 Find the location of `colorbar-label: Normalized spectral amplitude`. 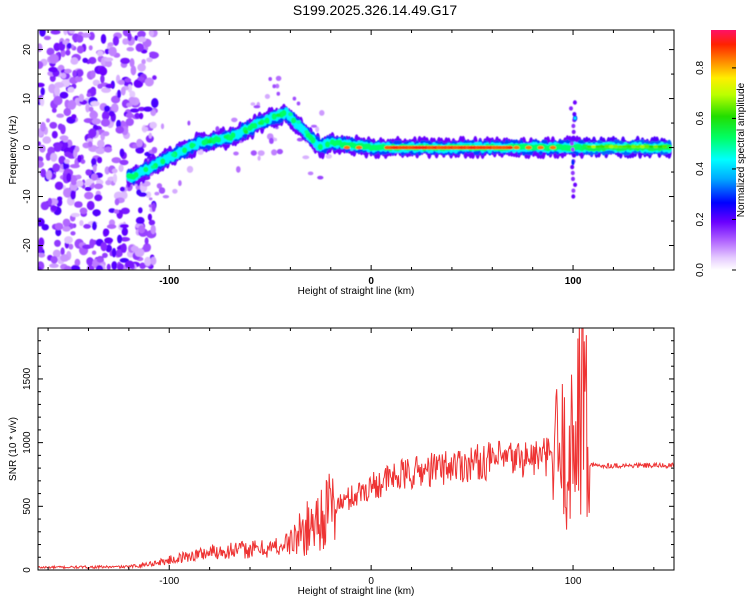

colorbar-label: Normalized spectral amplitude is located at coordinates (741, 149).